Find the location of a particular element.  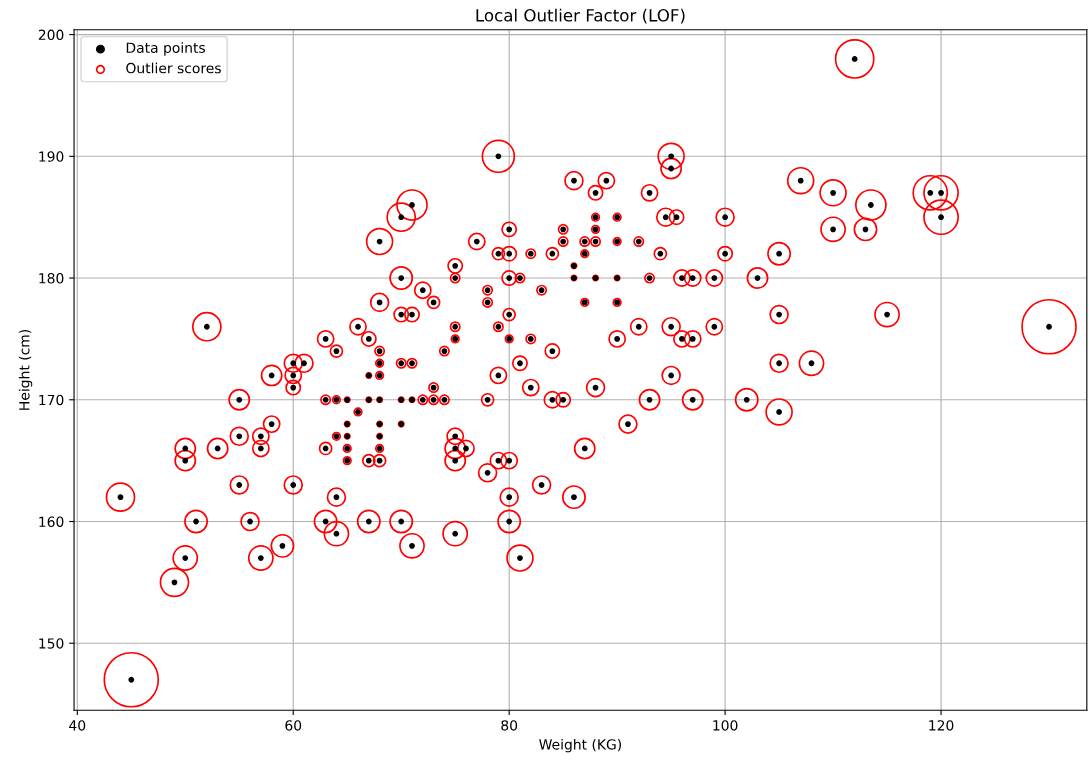

y-axis-title: Height (cm) is located at coordinates (25, 369).